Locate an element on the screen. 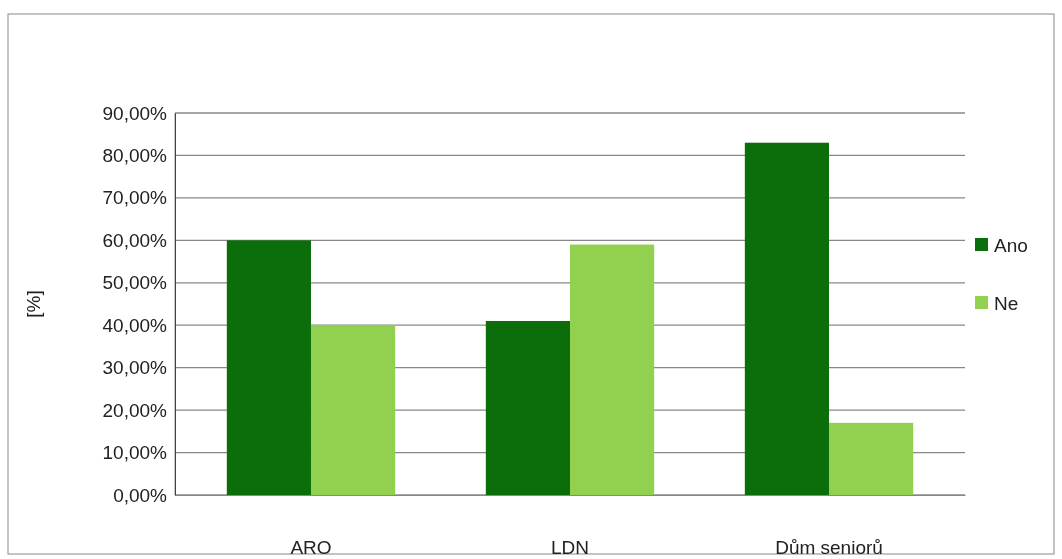 The height and width of the screenshot is (559, 1062). y-tick-label: 60,00% is located at coordinates (135, 240).